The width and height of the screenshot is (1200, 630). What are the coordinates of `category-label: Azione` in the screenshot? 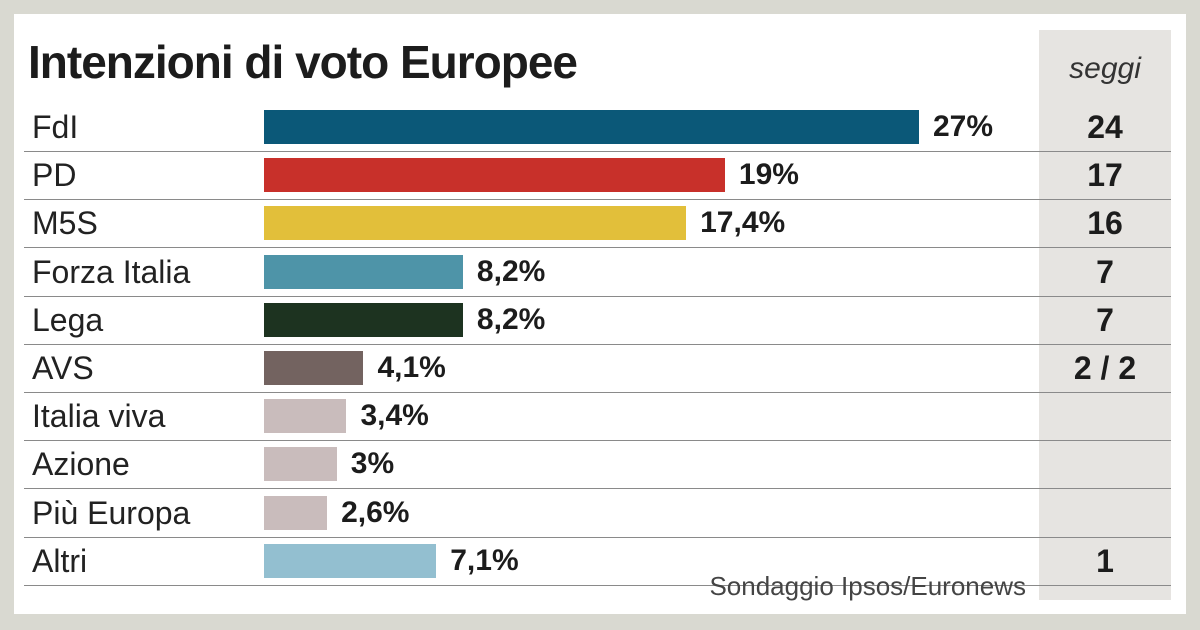 It's located at (81, 464).